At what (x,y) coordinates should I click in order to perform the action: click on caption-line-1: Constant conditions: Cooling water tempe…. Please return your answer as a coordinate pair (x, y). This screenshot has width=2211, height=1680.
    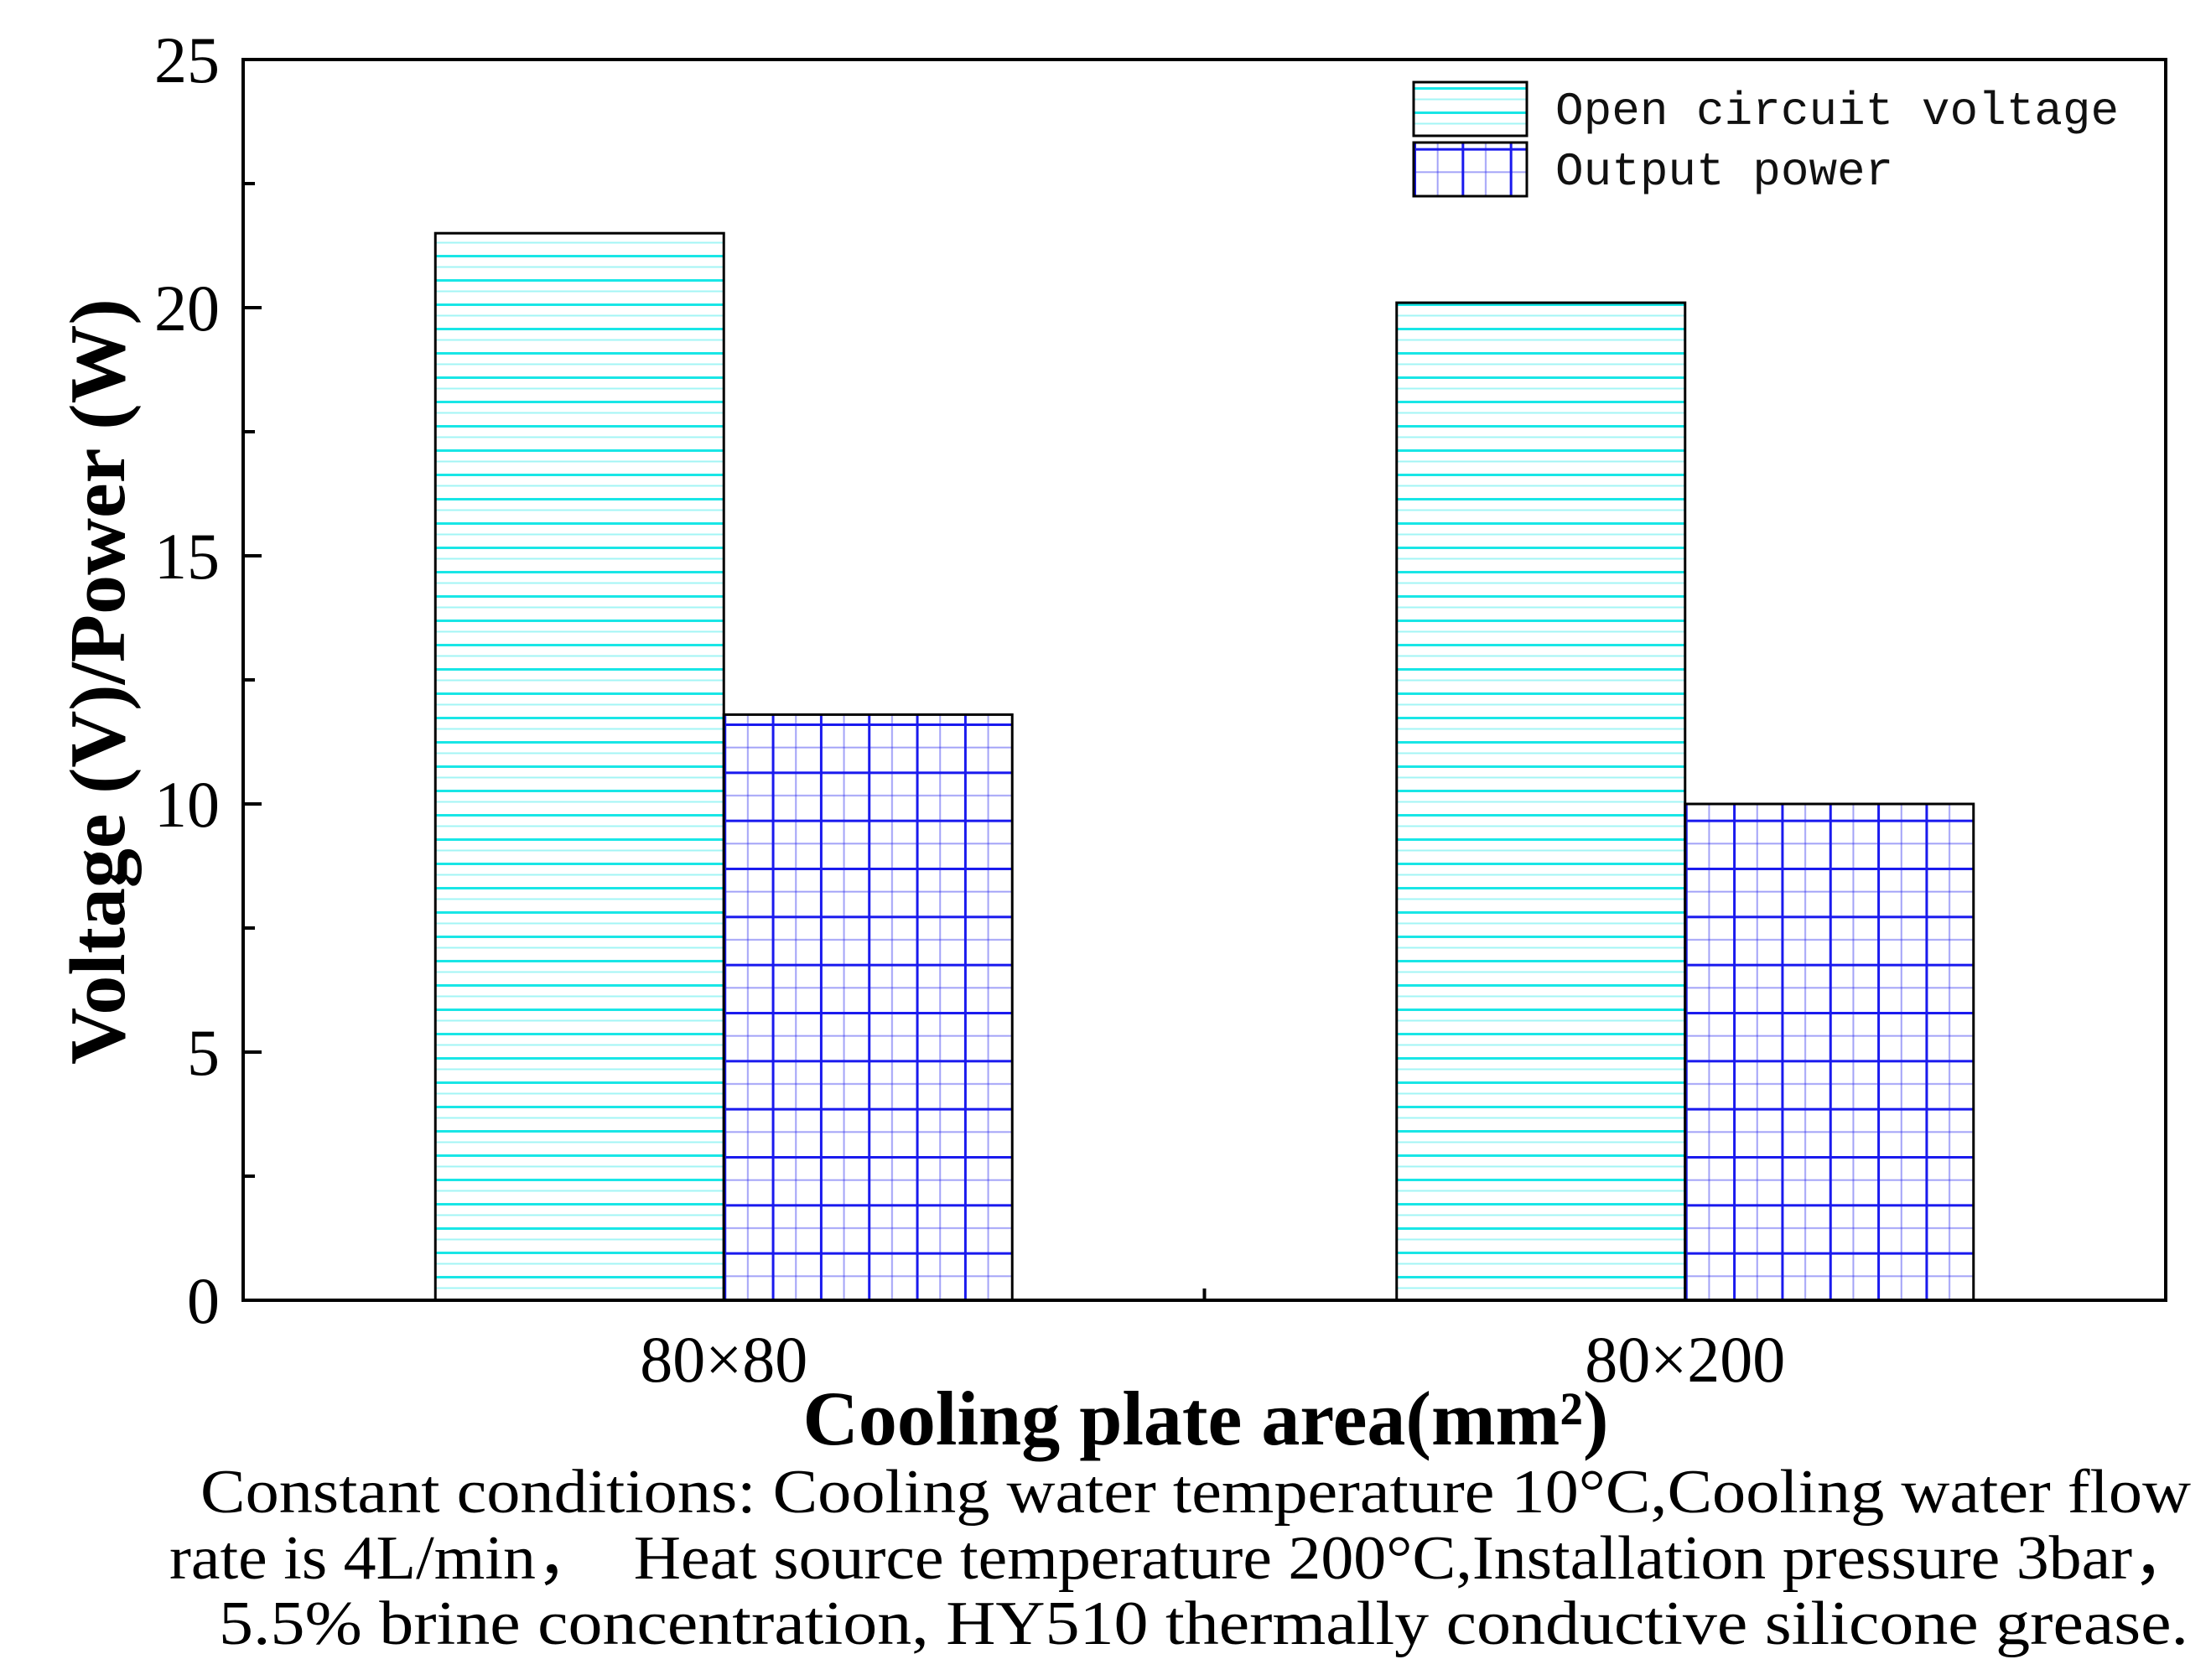
    Looking at the image, I should click on (1196, 1492).